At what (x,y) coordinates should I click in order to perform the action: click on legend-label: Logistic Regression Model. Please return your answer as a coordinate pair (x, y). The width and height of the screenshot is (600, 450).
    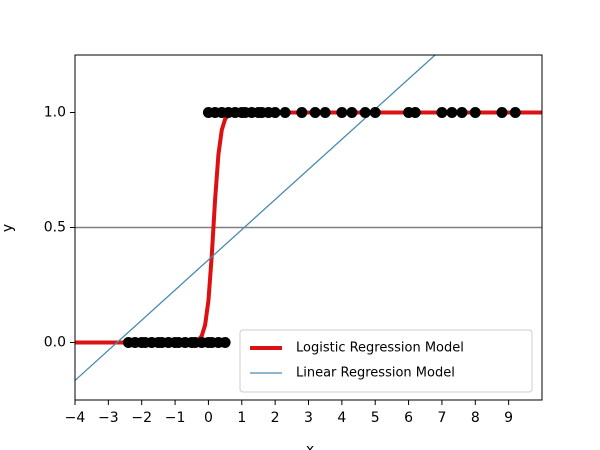
    Looking at the image, I should click on (380, 348).